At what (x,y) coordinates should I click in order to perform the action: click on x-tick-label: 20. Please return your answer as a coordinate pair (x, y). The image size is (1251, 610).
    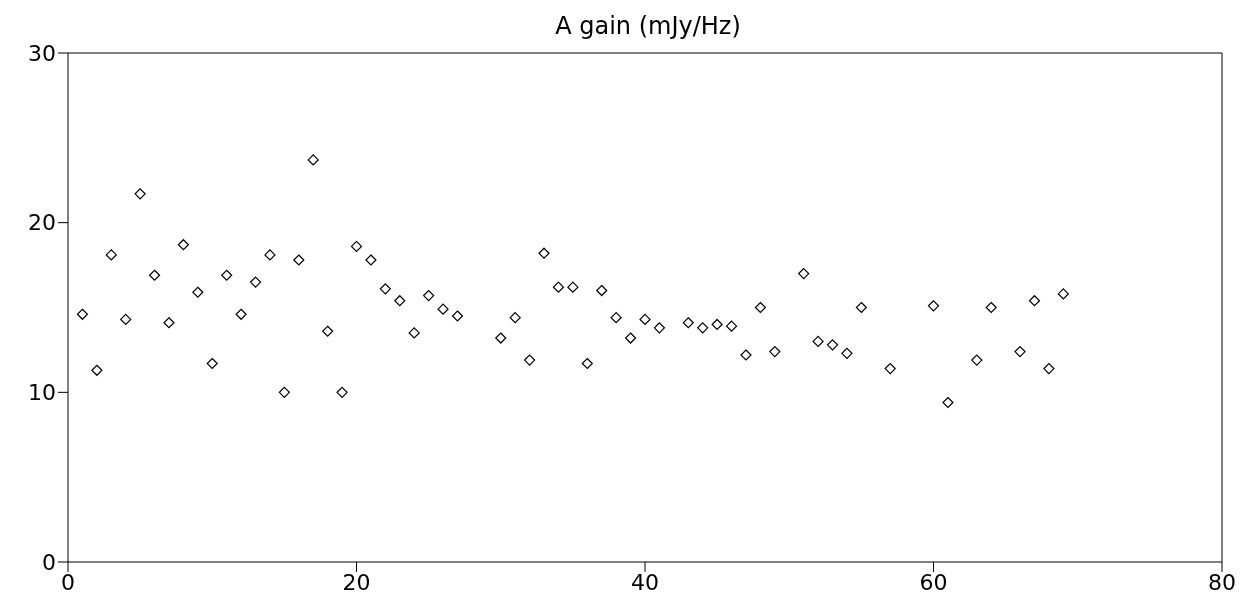
    Looking at the image, I should click on (356, 582).